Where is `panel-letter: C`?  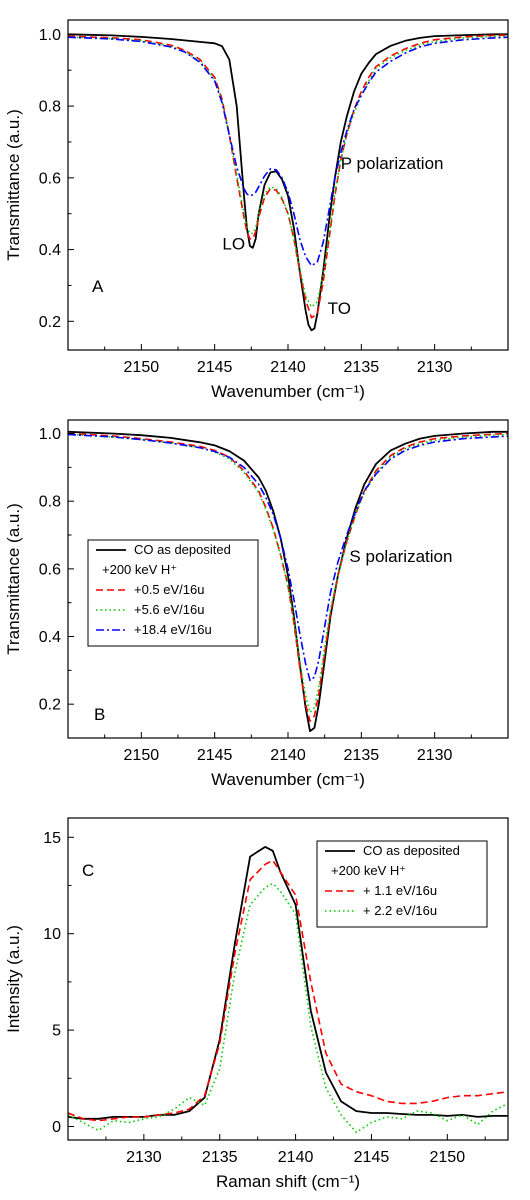 panel-letter: C is located at coordinates (88, 870).